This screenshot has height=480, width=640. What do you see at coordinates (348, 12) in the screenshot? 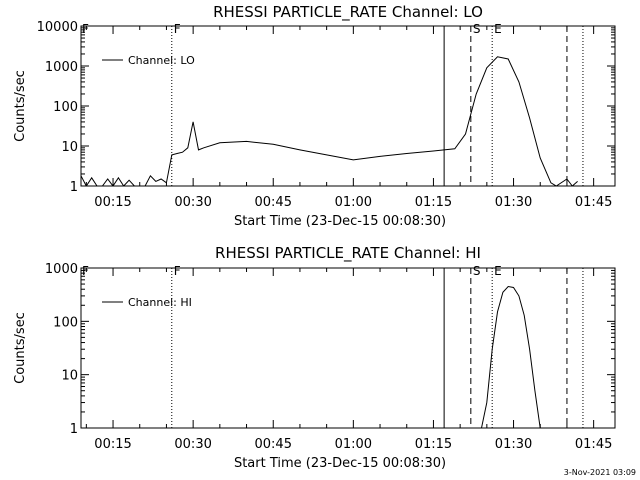
I see `chart-title: RHESSI PARTICLE_RATE Channel: LO` at bounding box center [348, 12].